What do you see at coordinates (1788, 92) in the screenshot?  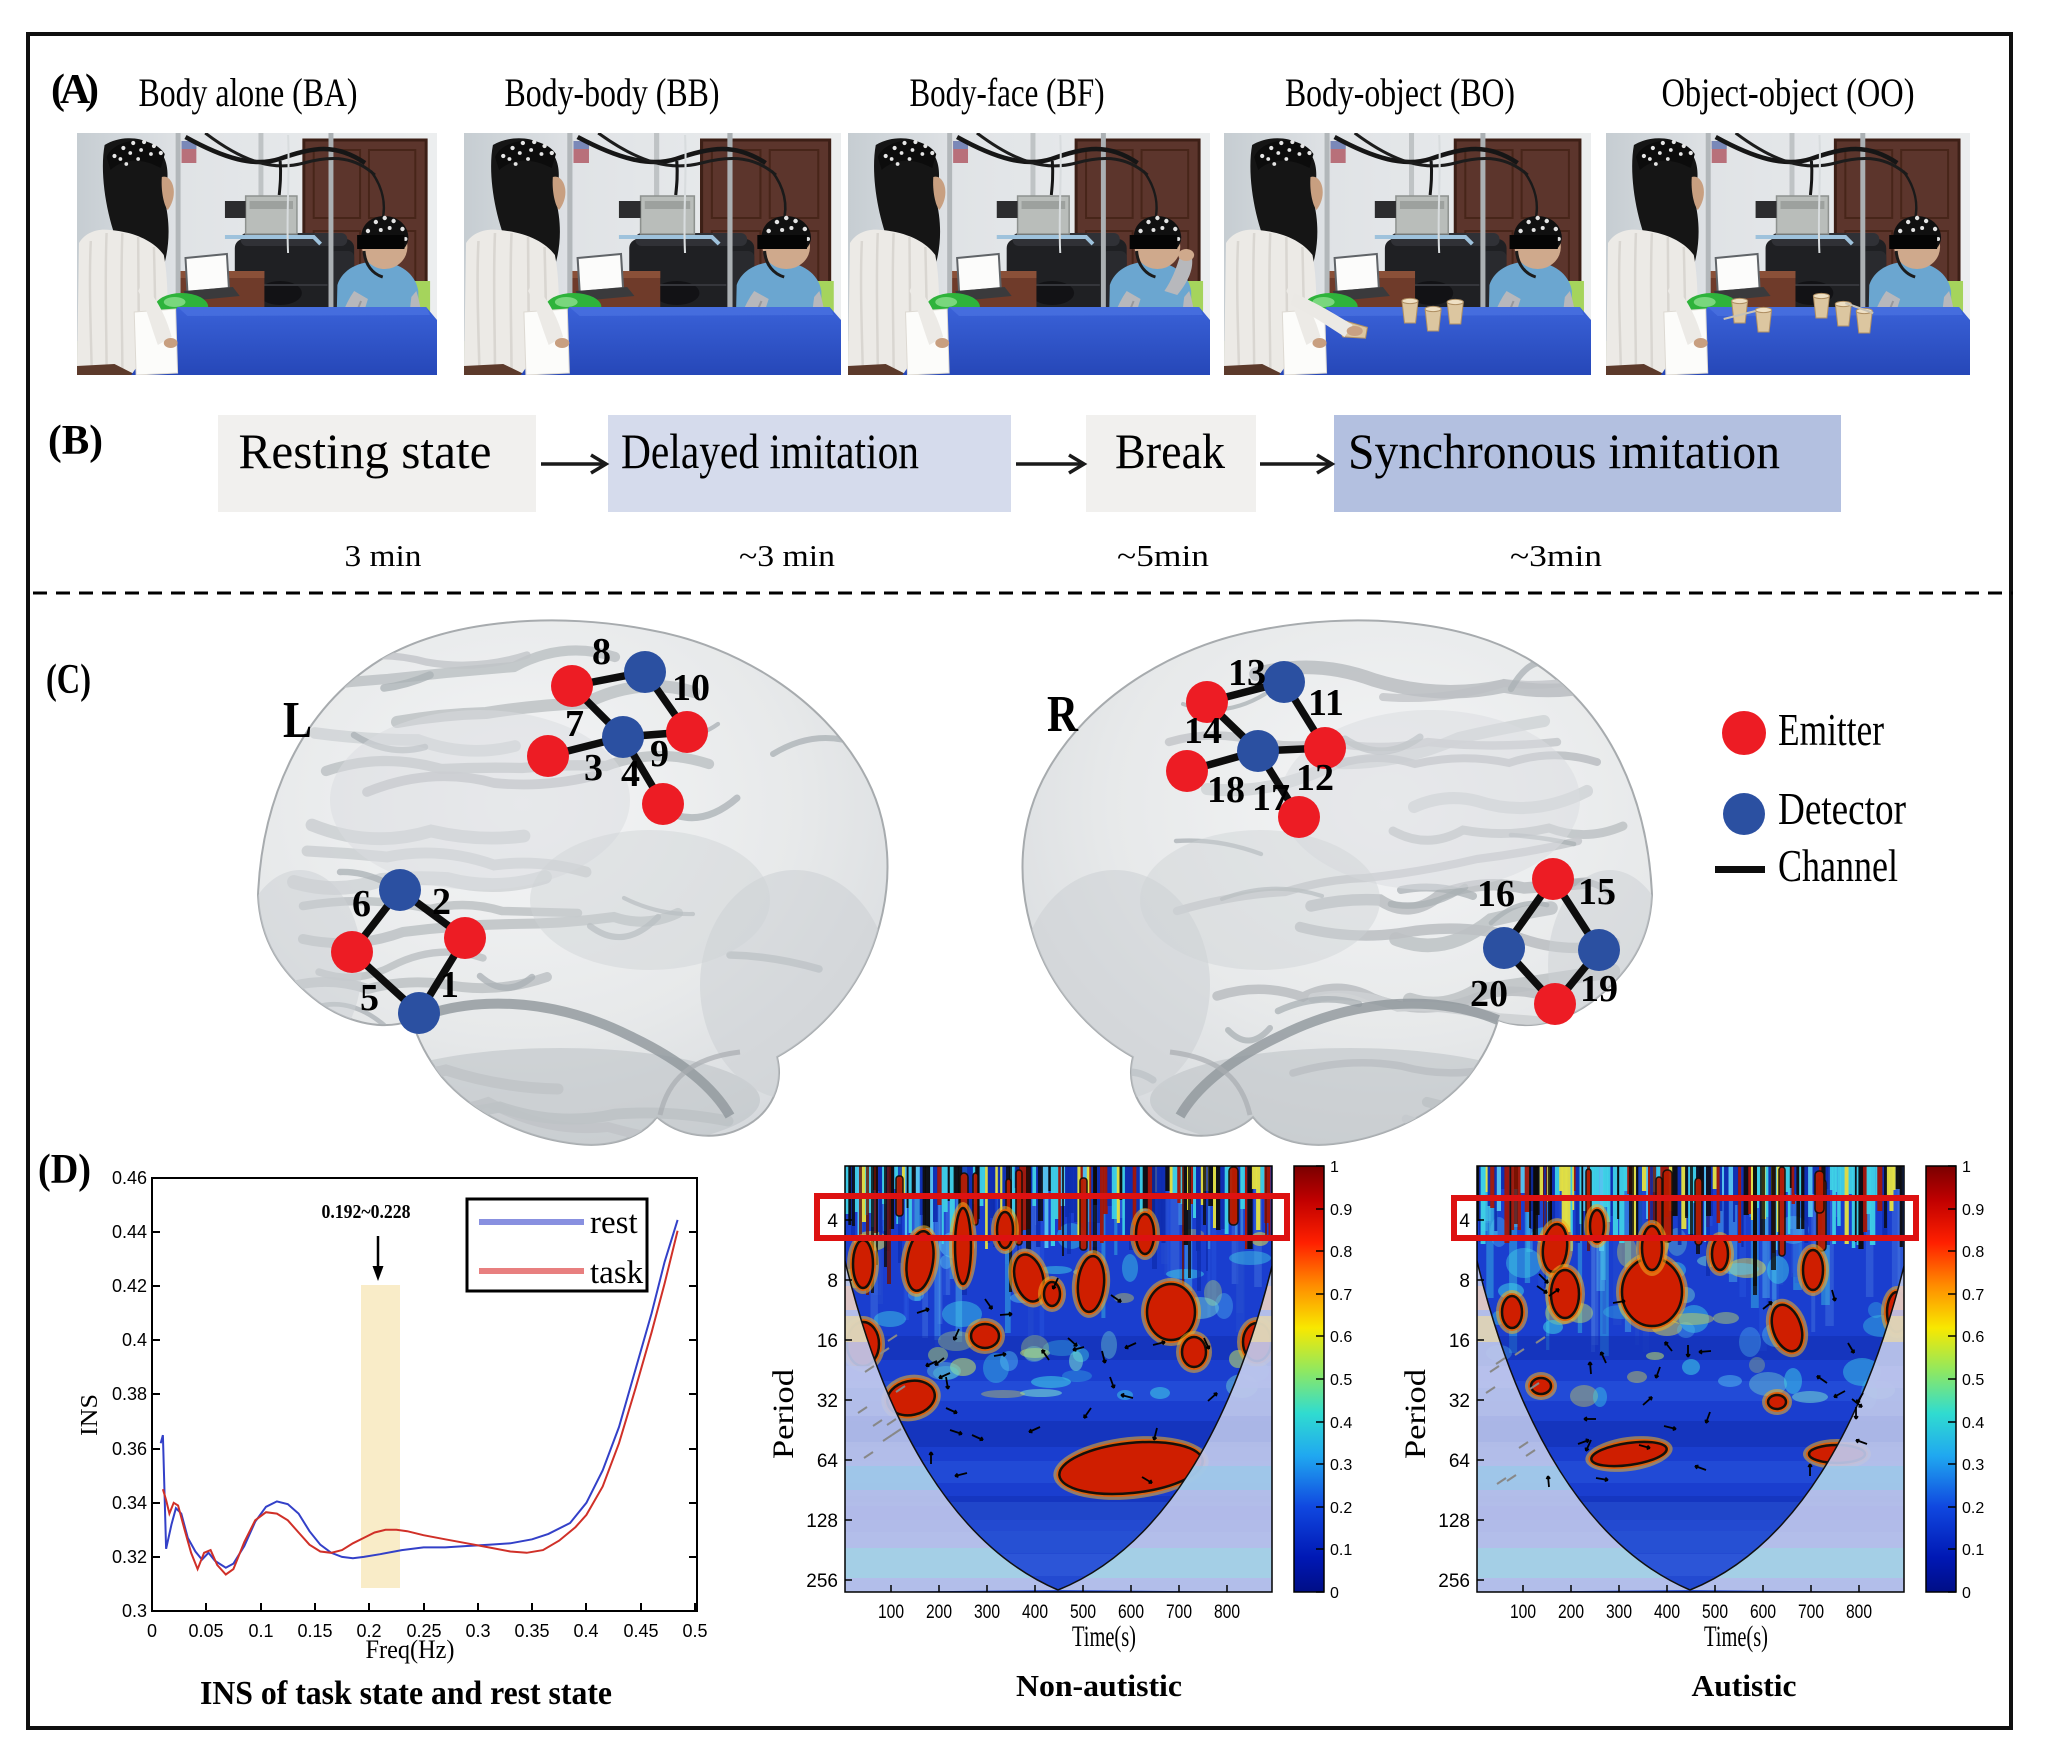 I see `svg-text: Object-object (OO)` at bounding box center [1788, 92].